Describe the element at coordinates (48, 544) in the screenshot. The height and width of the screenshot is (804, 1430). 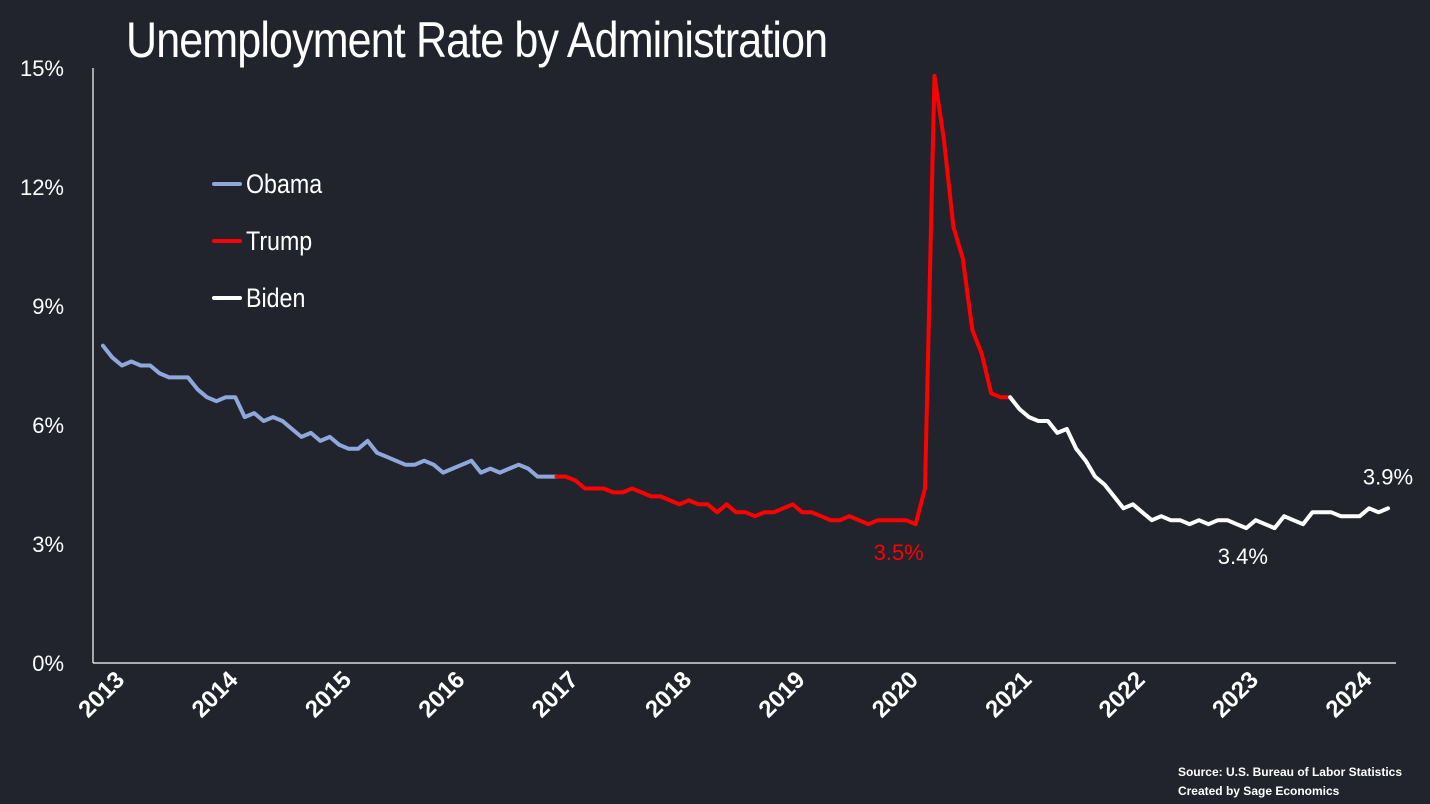
I see `y-tick-label: 3%` at that location.